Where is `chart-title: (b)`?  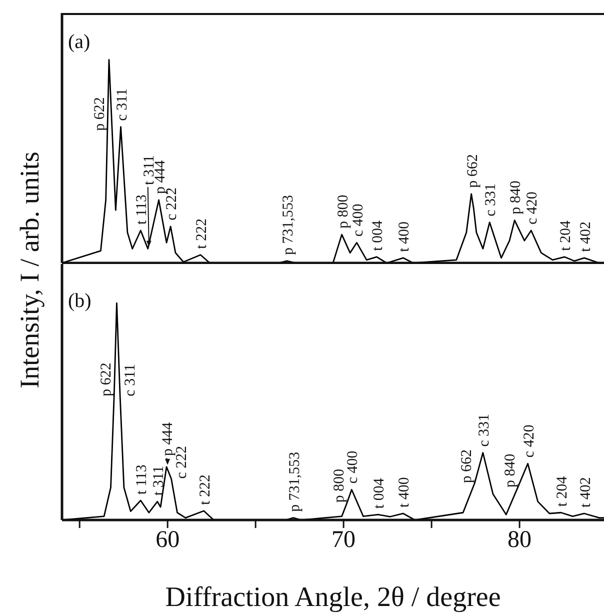 chart-title: (b) is located at coordinates (80, 301).